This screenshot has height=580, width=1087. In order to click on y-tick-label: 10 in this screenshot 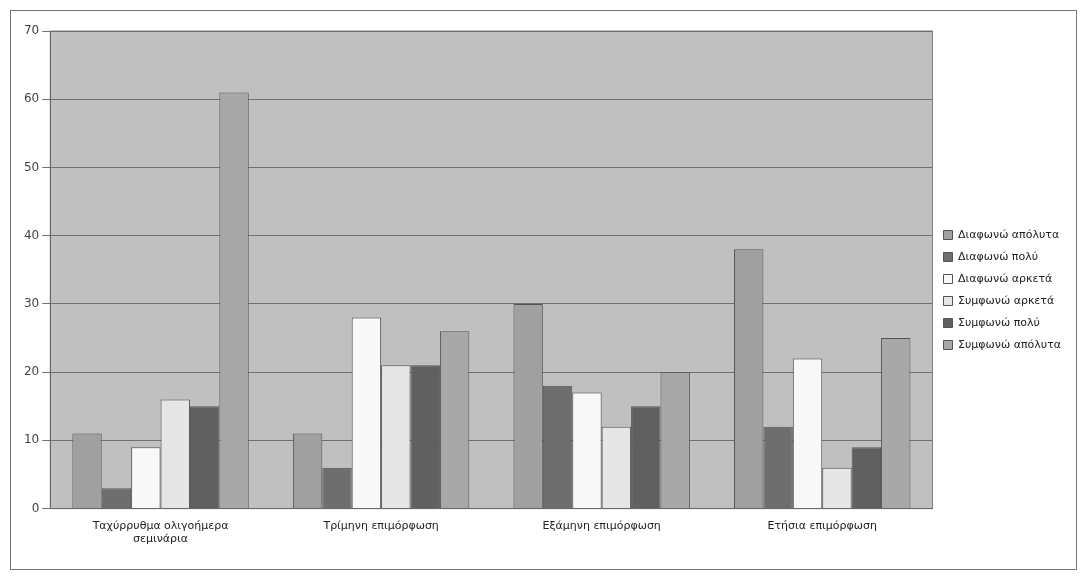, I will do `click(31, 439)`.